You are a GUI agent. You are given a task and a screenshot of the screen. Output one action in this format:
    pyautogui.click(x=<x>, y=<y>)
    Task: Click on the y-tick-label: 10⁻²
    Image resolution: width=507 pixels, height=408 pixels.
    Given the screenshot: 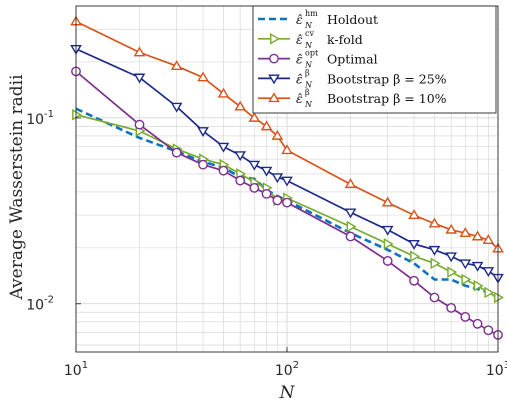 What is the action you would take?
    pyautogui.click(x=40, y=304)
    